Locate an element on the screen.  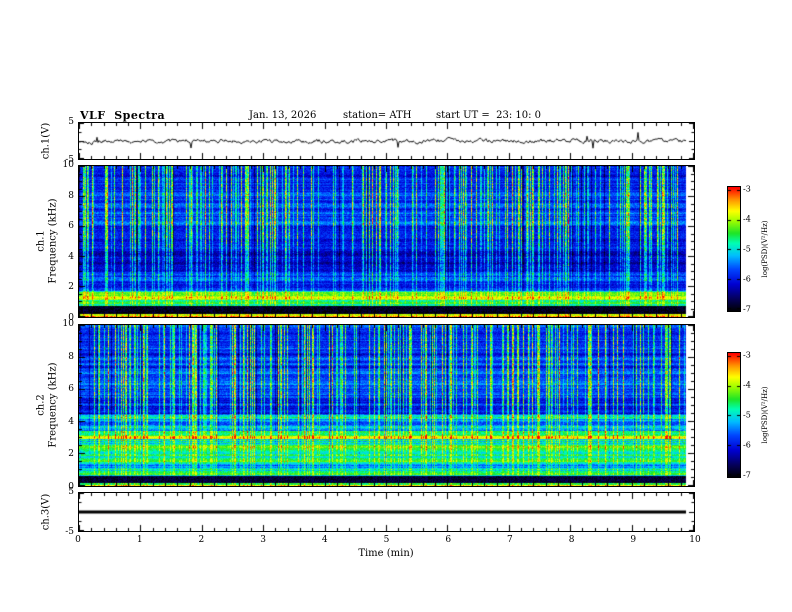
ch3-voltage-tick-label: -5 is located at coordinates (69, 532).